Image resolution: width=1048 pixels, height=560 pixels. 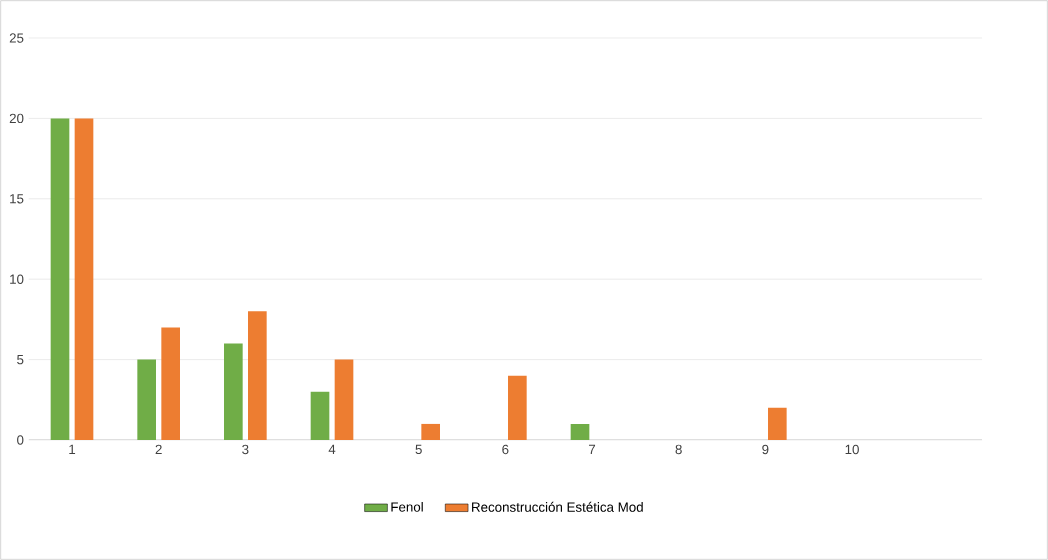 What do you see at coordinates (245, 449) in the screenshot?
I see `x-tick-label: 3` at bounding box center [245, 449].